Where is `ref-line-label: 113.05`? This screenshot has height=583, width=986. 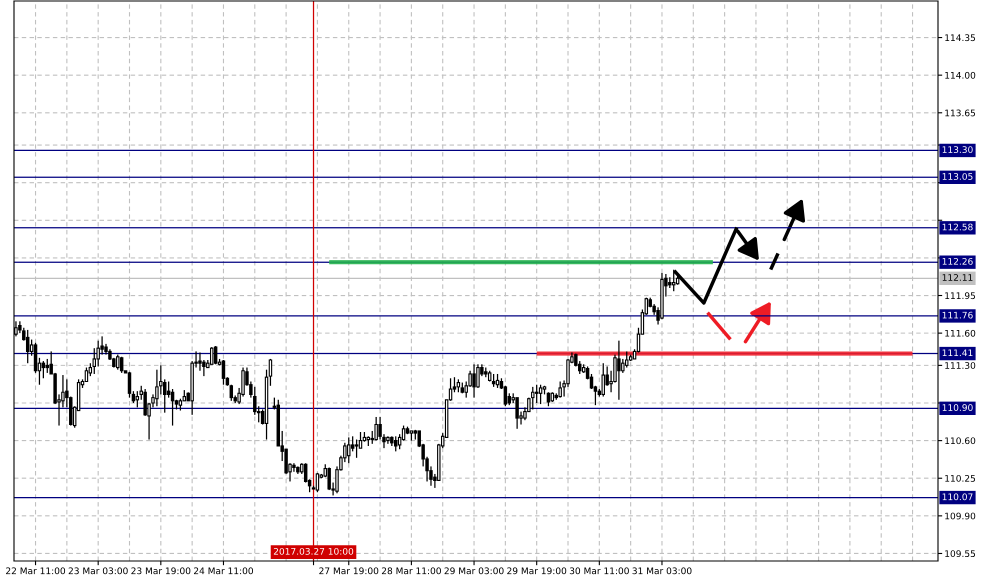
ref-line-label: 113.05 is located at coordinates (957, 176).